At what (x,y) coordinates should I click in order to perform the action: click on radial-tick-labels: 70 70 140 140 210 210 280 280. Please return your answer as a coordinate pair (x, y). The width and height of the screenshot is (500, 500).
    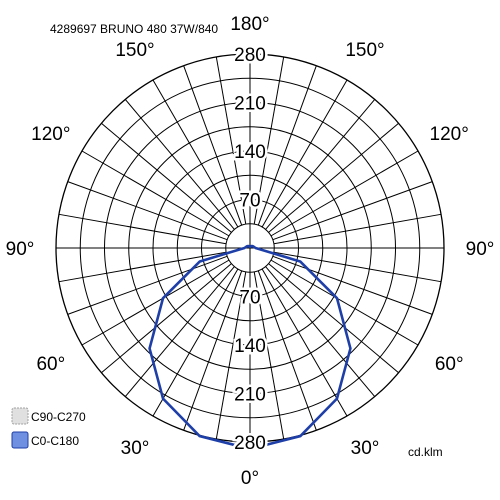
    Looking at the image, I should click on (250, 250).